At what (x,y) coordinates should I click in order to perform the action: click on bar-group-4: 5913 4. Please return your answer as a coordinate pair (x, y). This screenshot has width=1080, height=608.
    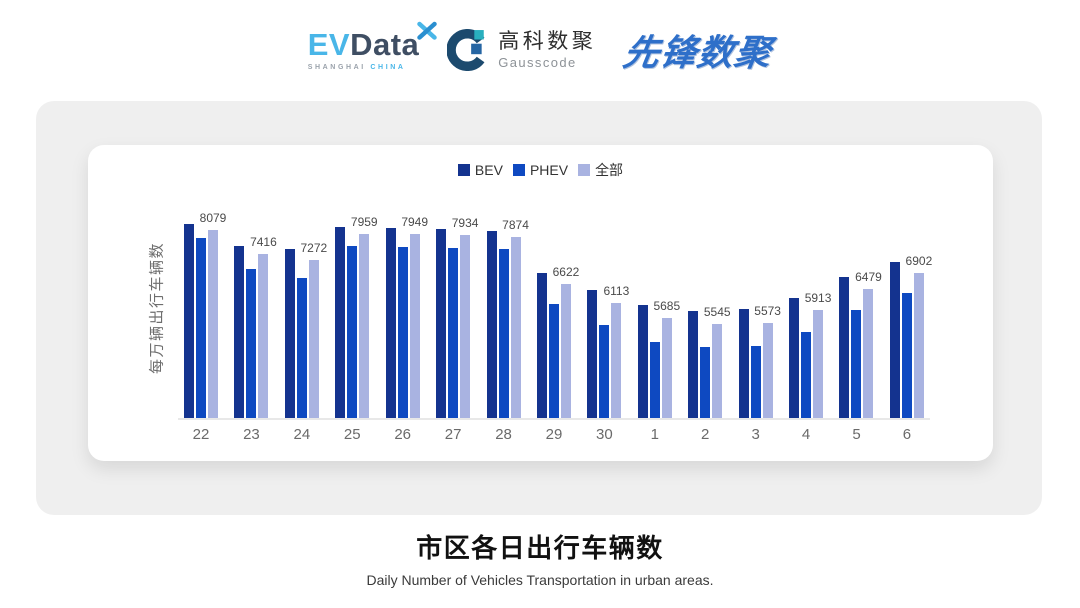
    Looking at the image, I should click on (810, 328).